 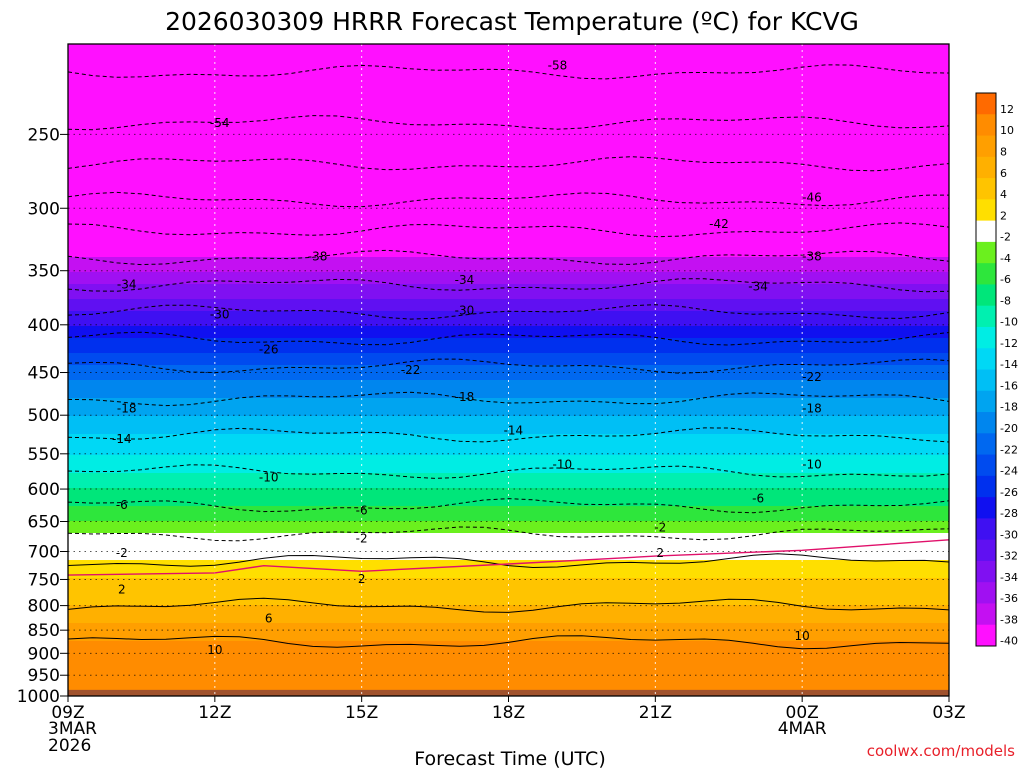 I want to click on contour-label: -14, so click(x=122, y=439).